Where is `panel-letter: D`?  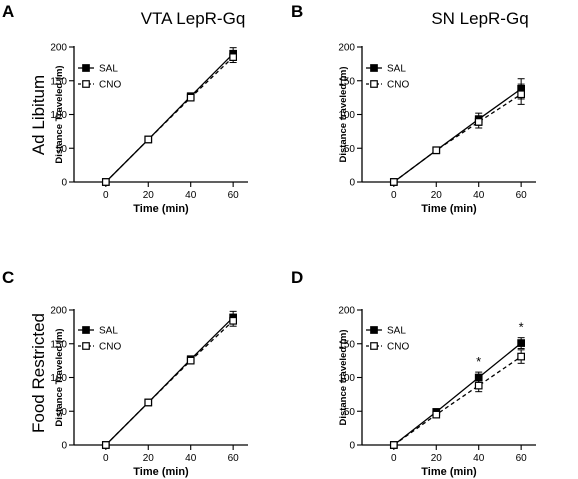 panel-letter: D is located at coordinates (297, 277).